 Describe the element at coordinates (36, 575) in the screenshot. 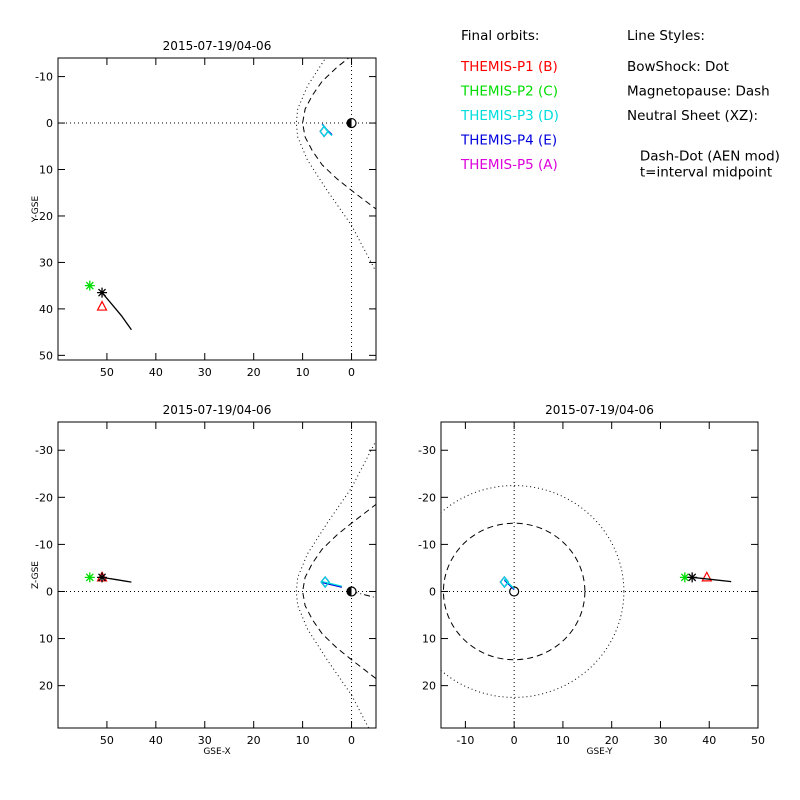

I see `y-axis-label: Z-GSE` at that location.